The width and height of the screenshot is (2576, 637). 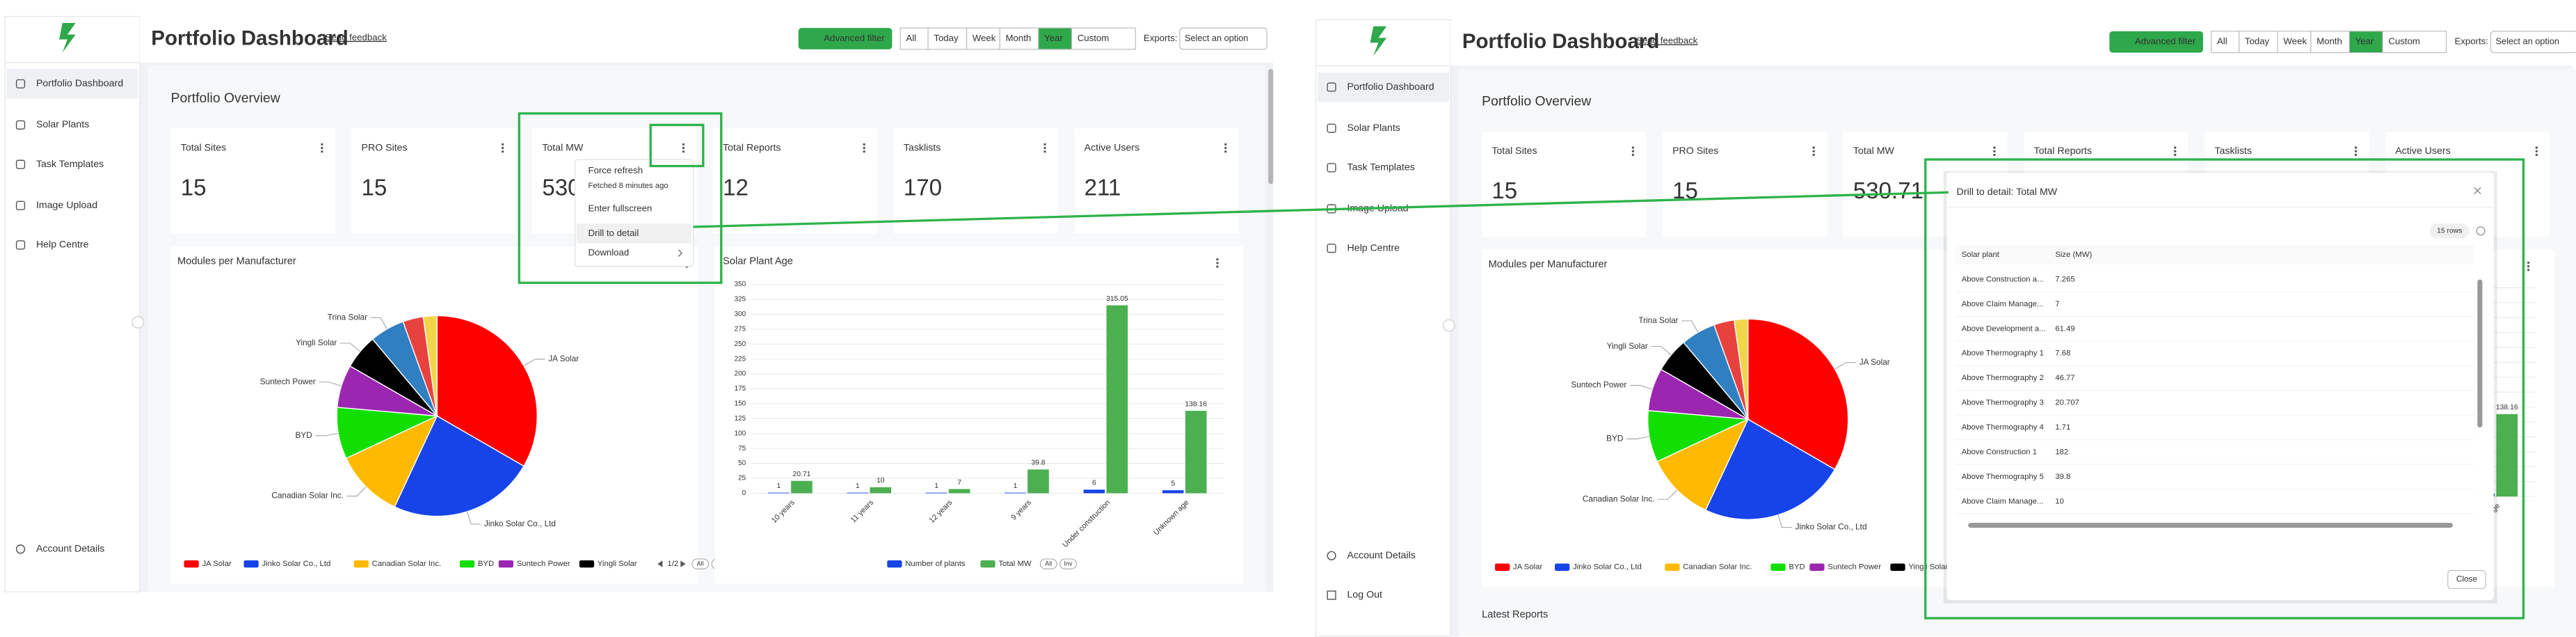 What do you see at coordinates (66, 205) in the screenshot?
I see `sidebar-item: Image Upload` at bounding box center [66, 205].